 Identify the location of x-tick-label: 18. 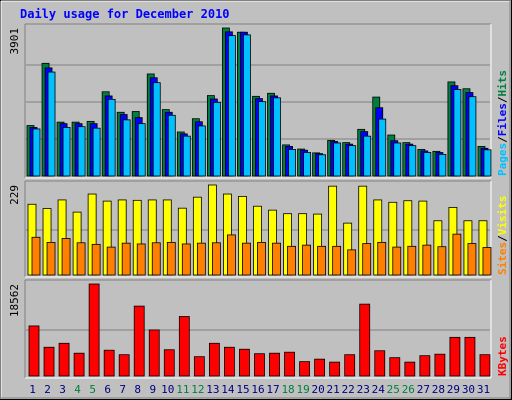
(287, 389).